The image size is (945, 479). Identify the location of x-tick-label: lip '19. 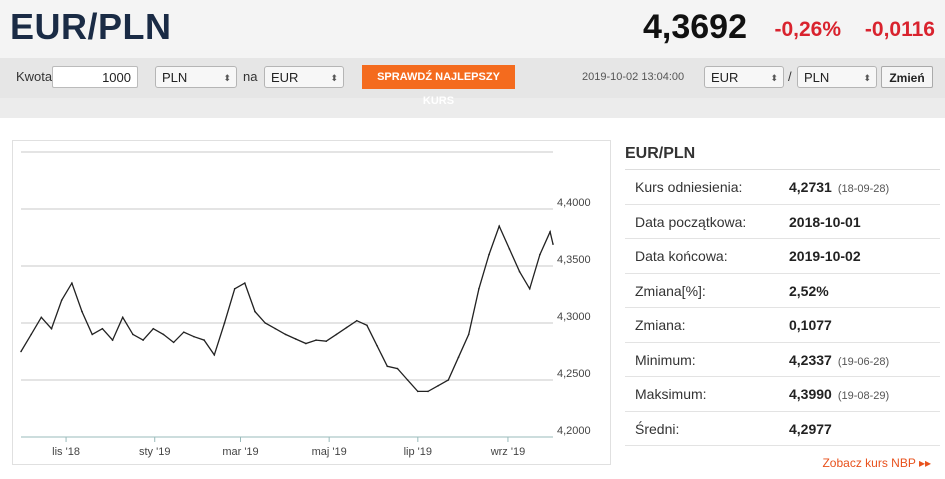
(418, 452).